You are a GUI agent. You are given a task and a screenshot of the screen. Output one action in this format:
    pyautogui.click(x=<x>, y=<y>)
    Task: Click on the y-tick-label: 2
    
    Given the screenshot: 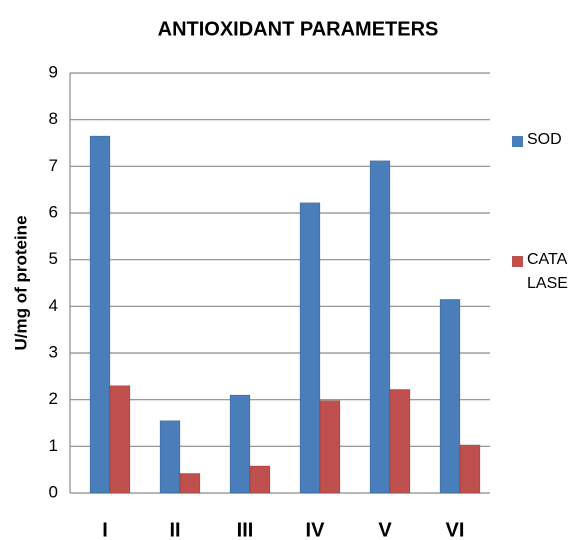 What is the action you would take?
    pyautogui.click(x=53, y=398)
    